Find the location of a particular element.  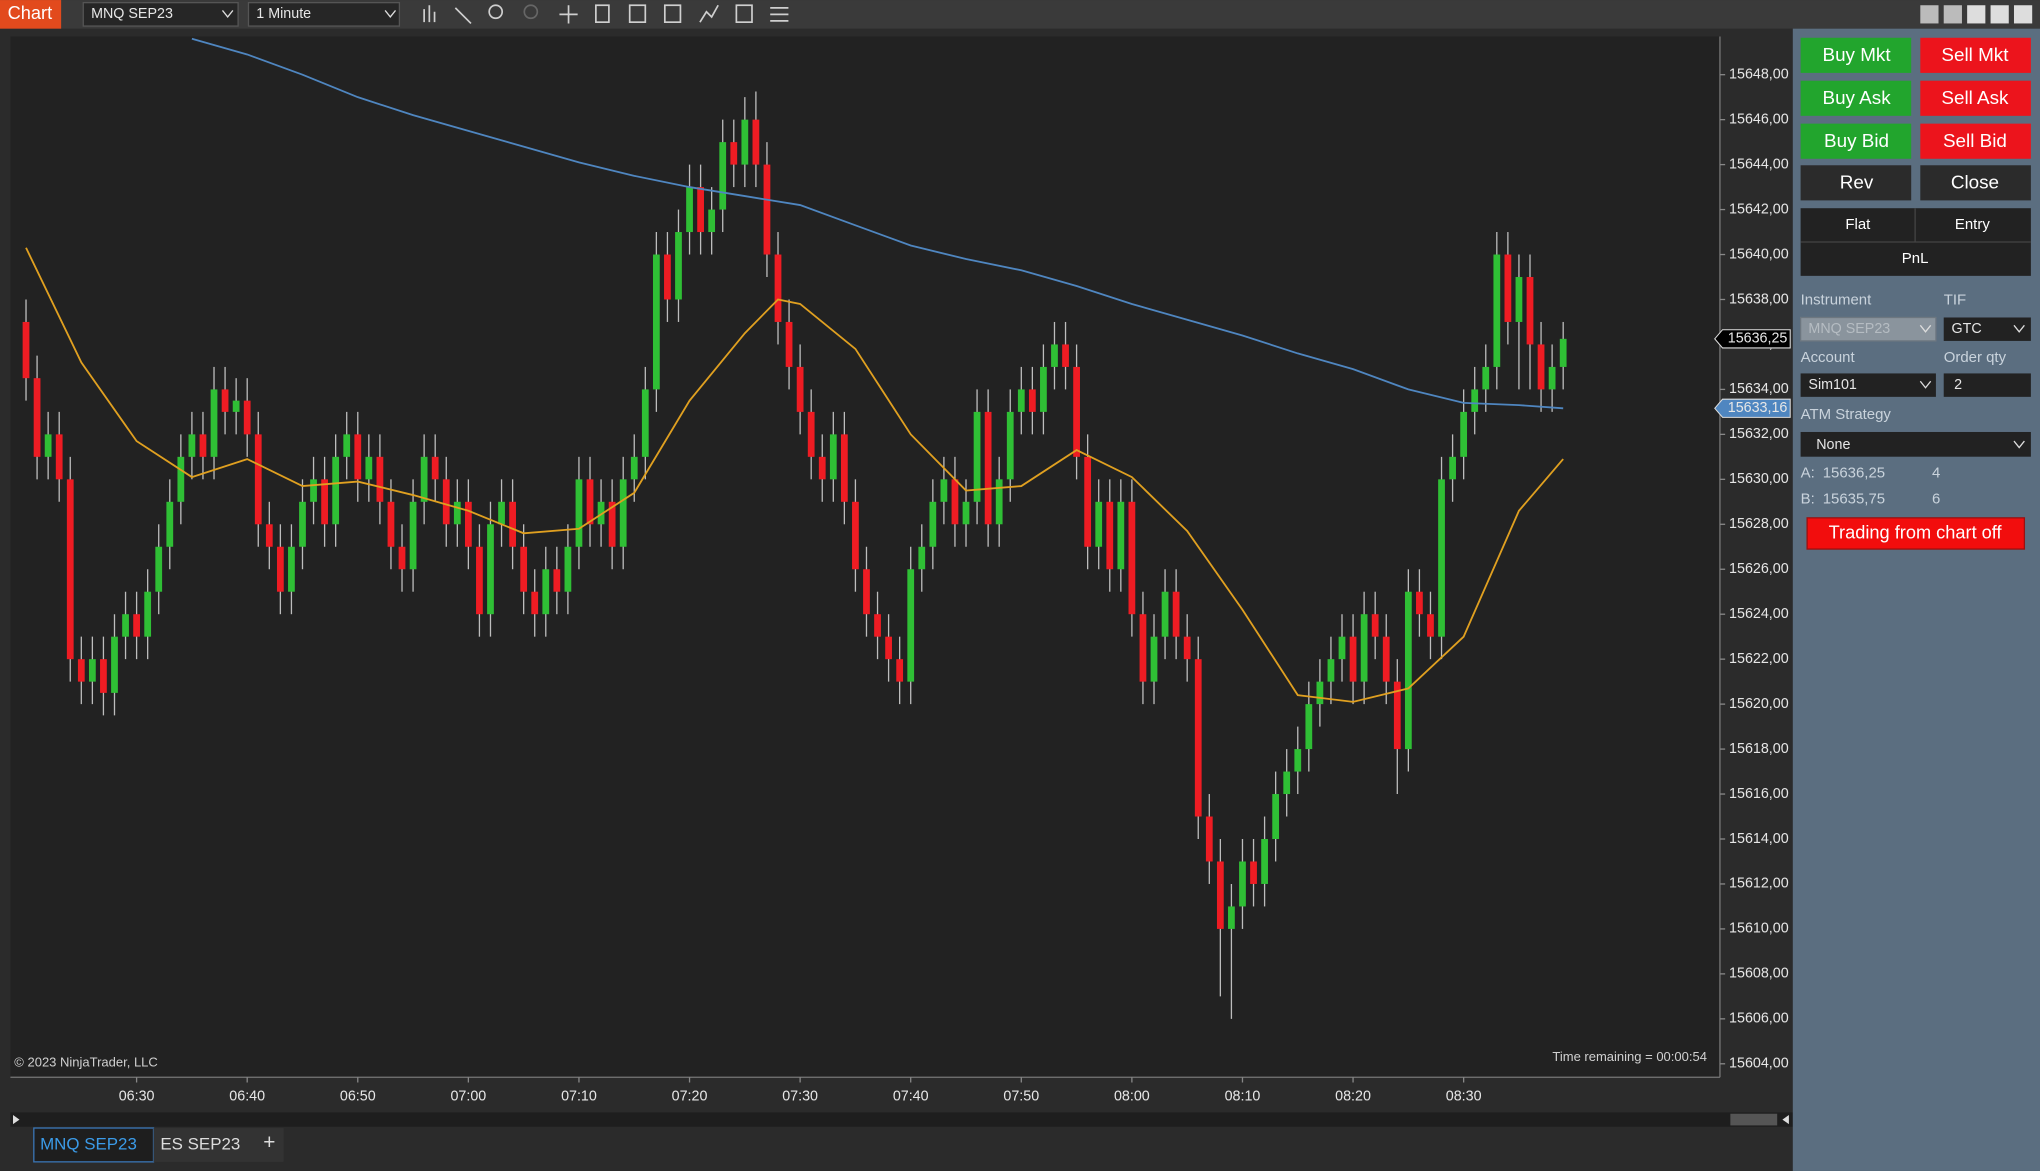

instrument-field is located at coordinates (1868, 329).